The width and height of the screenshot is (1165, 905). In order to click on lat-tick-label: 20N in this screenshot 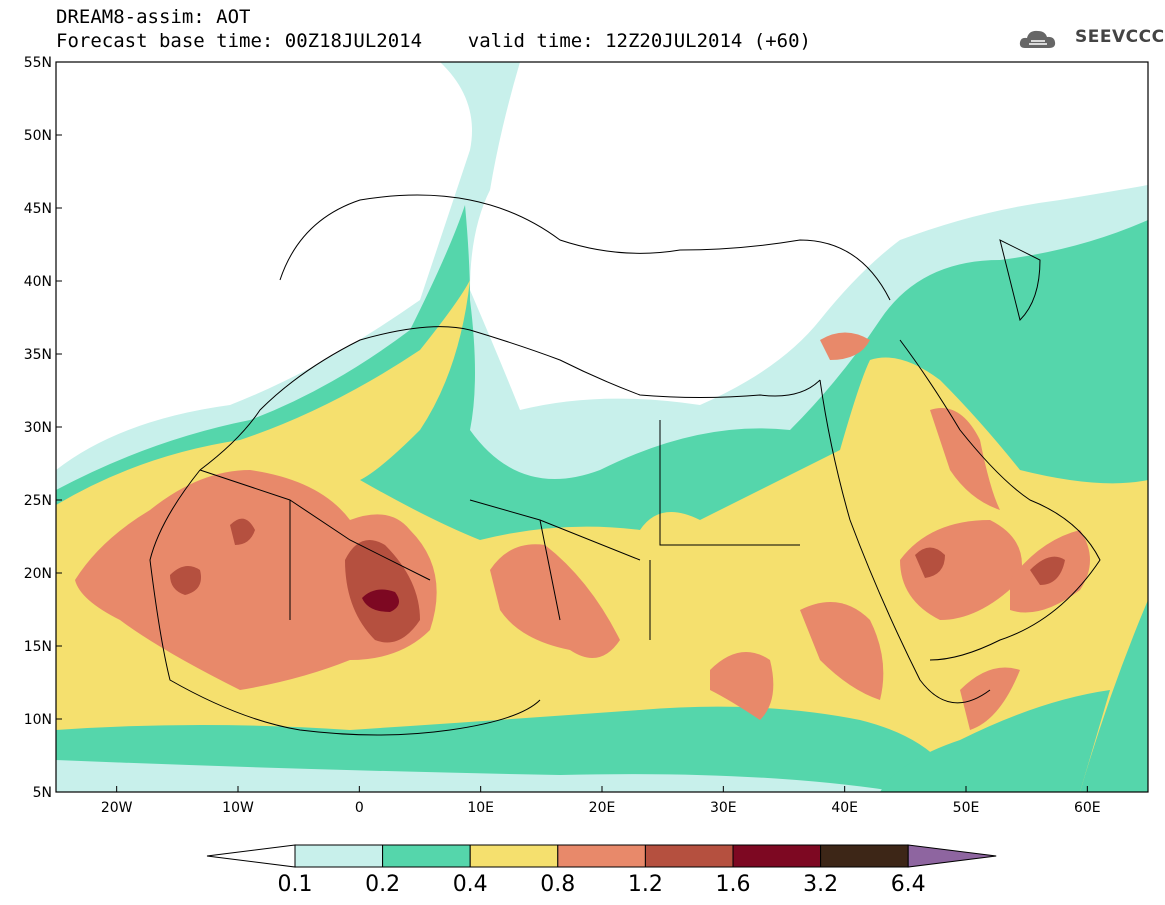, I will do `click(38, 574)`.